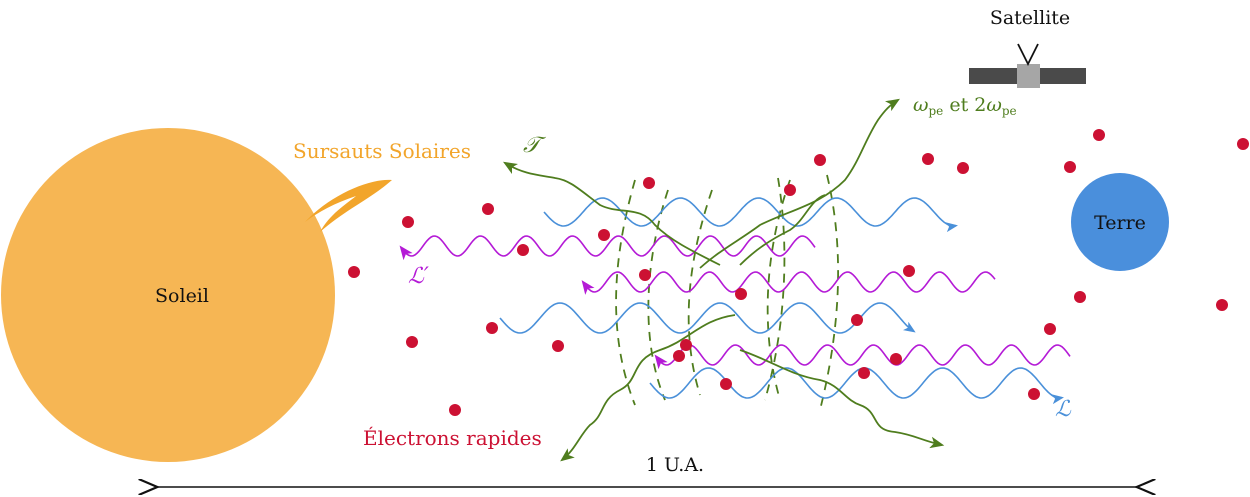 The height and width of the screenshot is (497, 1250). Describe the element at coordinates (993, 76) in the screenshot. I see `satellite-panel-left` at that location.